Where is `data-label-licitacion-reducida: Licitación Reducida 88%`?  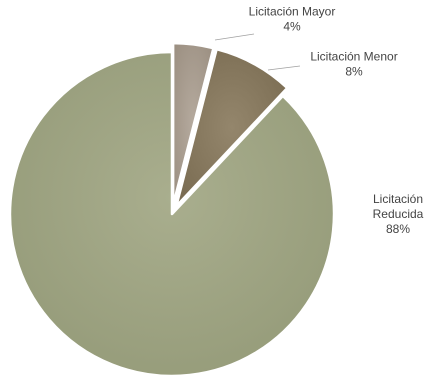
data-label-licitacion-reducida: Licitación Reducida 88% is located at coordinates (398, 214).